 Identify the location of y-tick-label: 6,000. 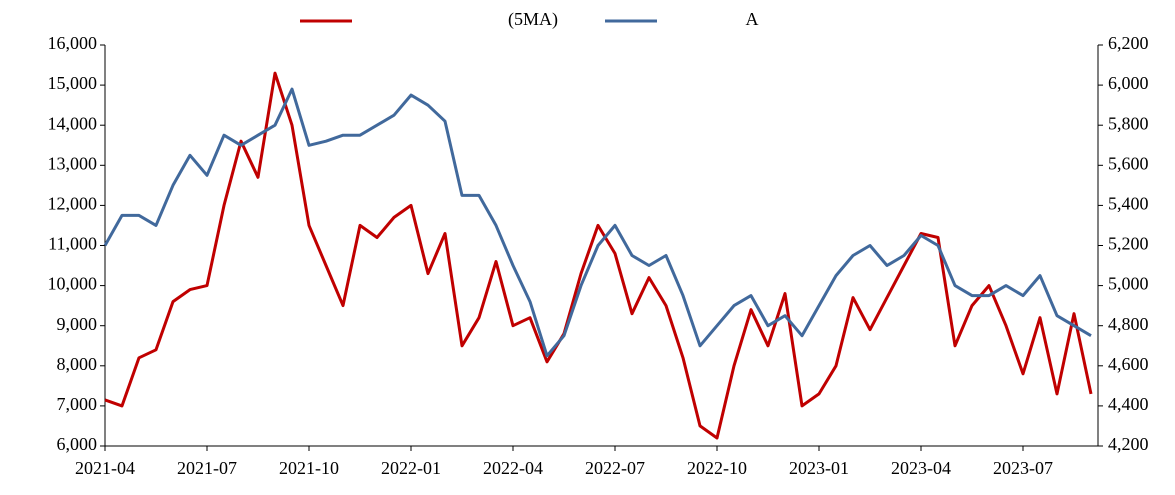
(77, 444).